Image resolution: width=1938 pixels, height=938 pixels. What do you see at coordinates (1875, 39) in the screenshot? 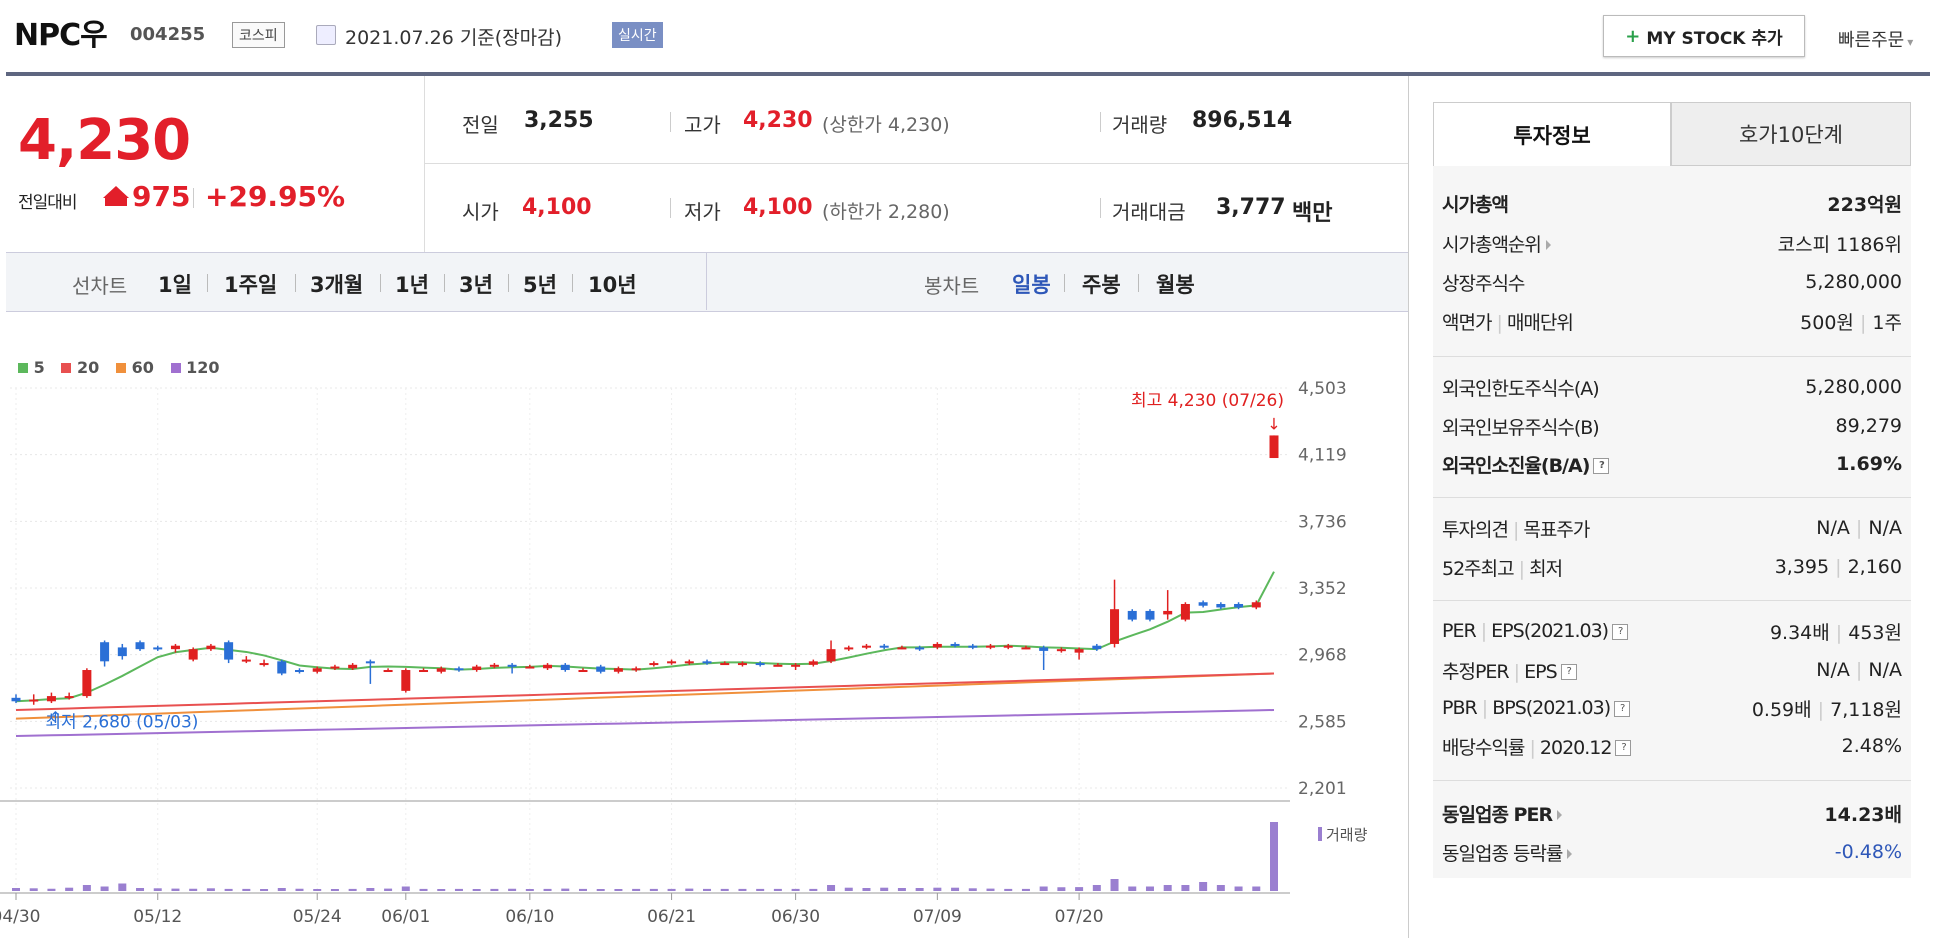
I see `quick-order-button: 빠른주문 ▾` at bounding box center [1875, 39].